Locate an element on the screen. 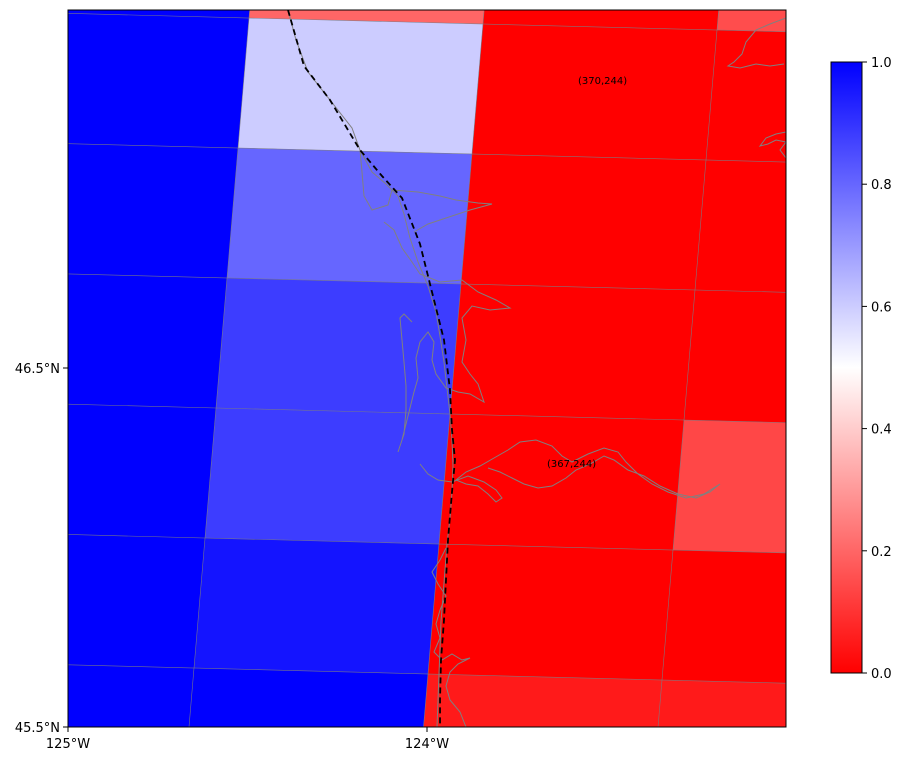 The image size is (902, 761). colorbar-tick-label: 0.8 is located at coordinates (881, 185).